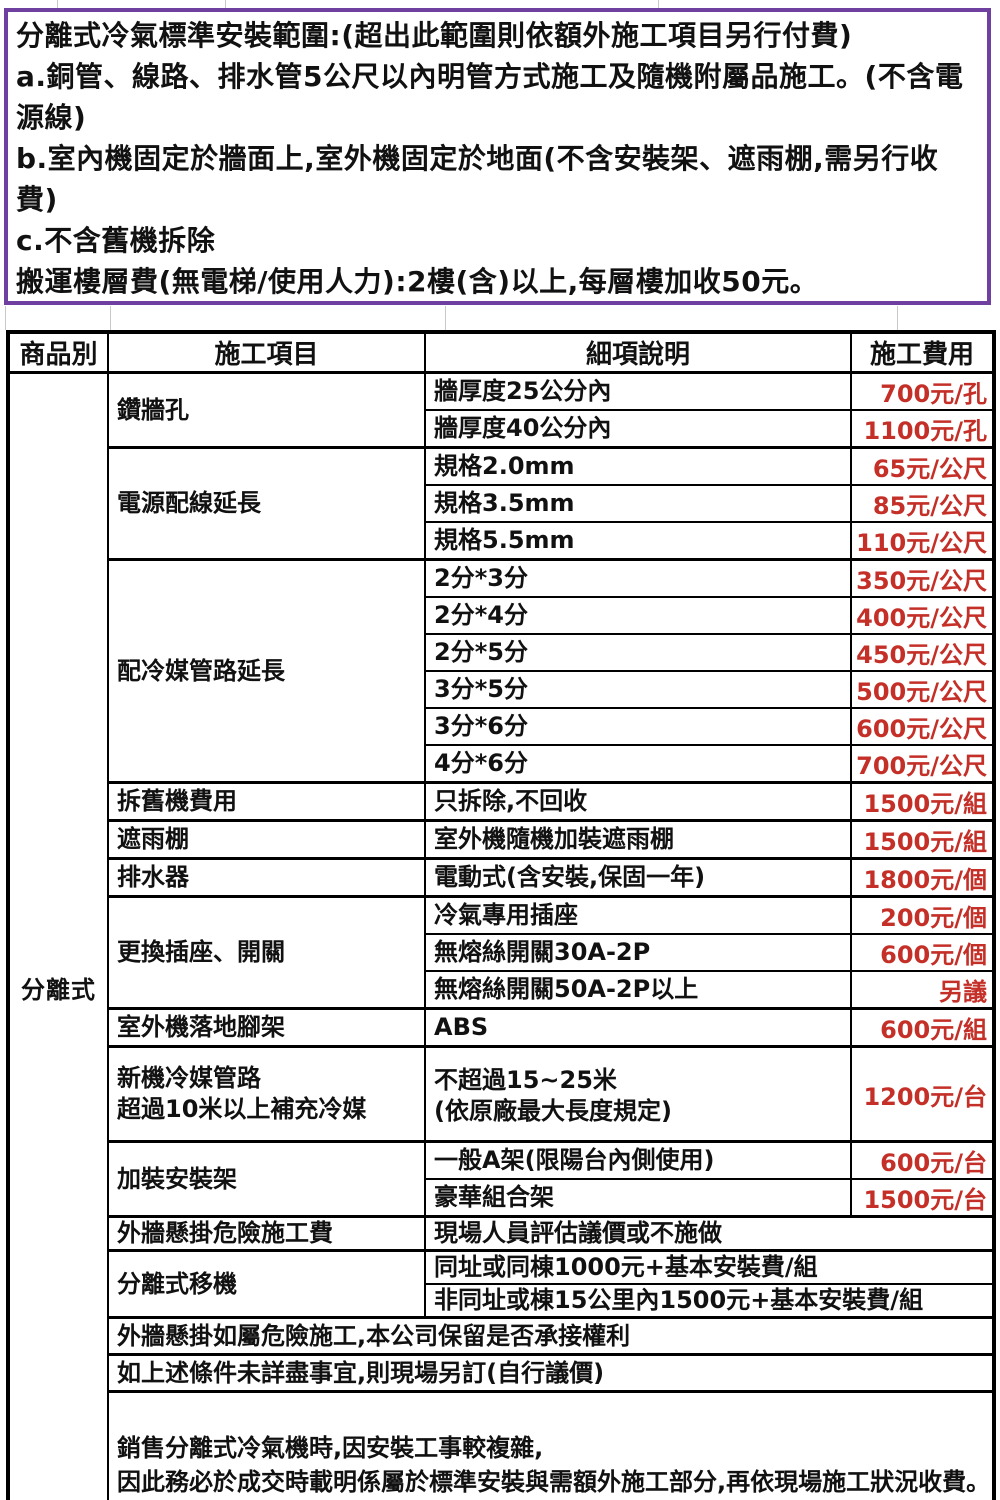  What do you see at coordinates (477, 179) in the screenshot?
I see `notice-line-b: b.室內機固定於牆面上,室外機固定於地面(不含安裝架、遮雨棚,需另行收費)` at bounding box center [477, 179].